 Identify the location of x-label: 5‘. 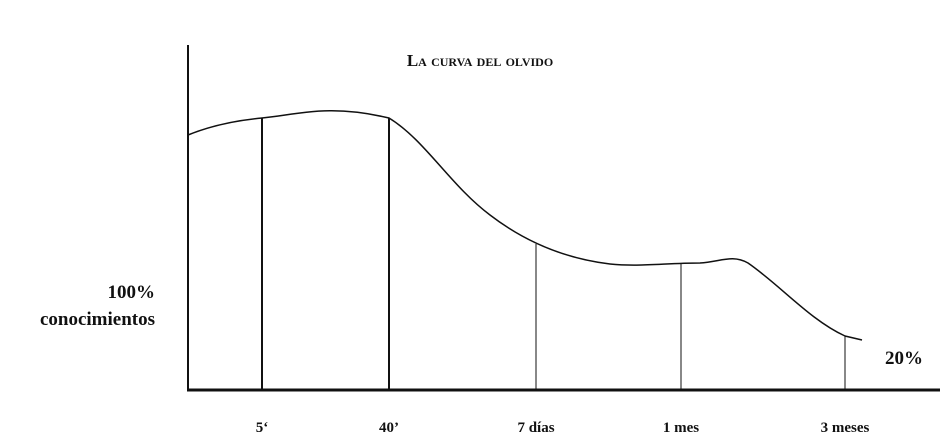
(262, 428).